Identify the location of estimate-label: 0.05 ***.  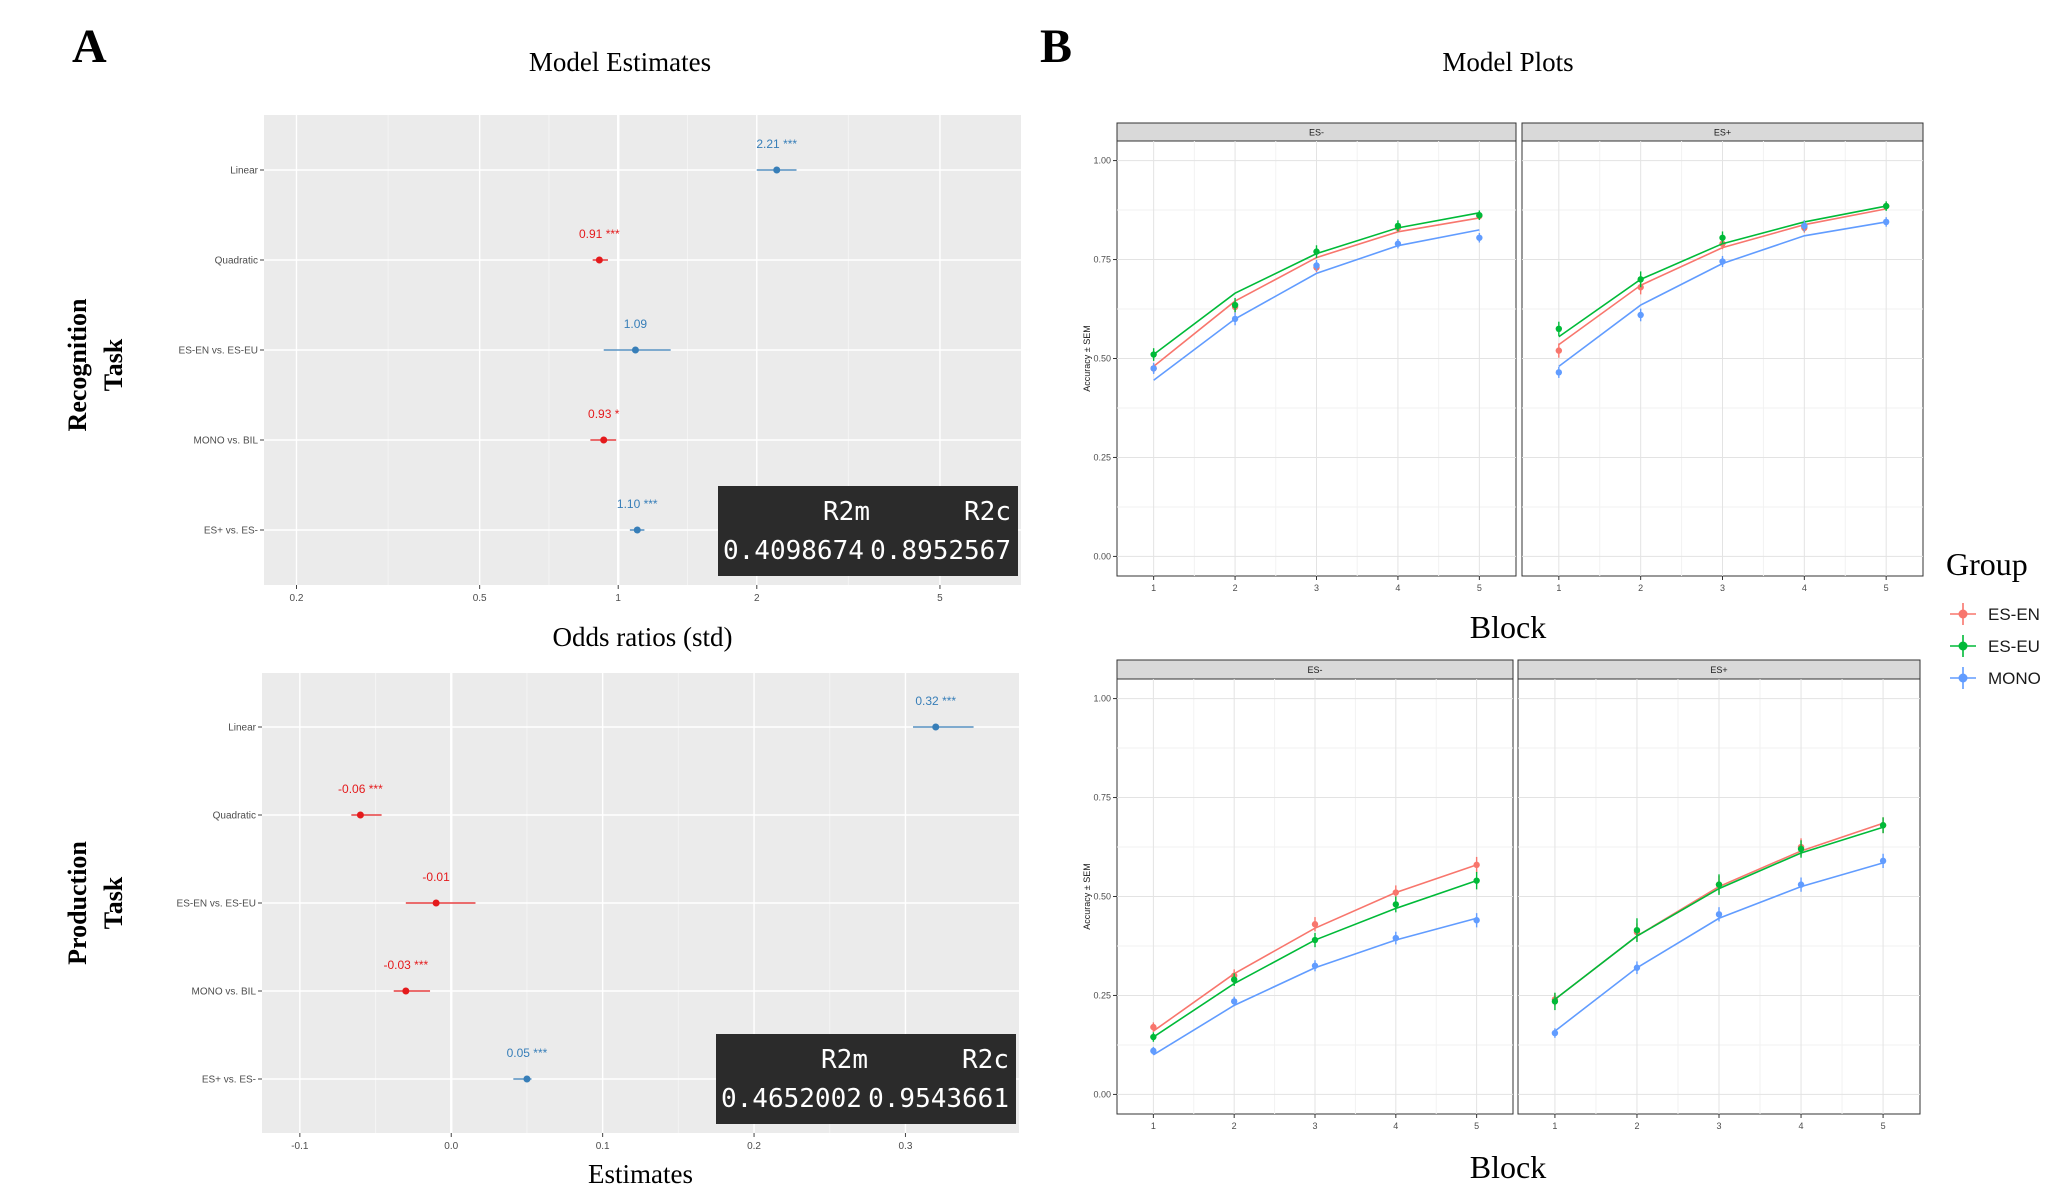
(527, 1053).